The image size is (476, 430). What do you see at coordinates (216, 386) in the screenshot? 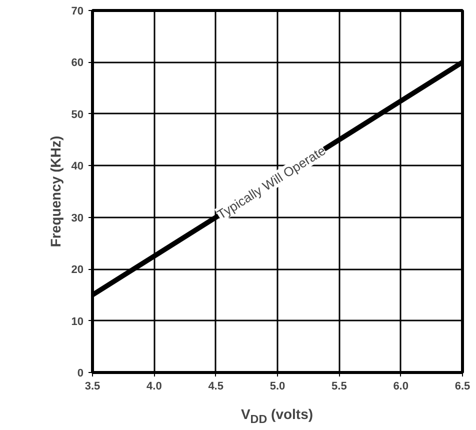
I see `x-tick-label: 4.5` at bounding box center [216, 386].